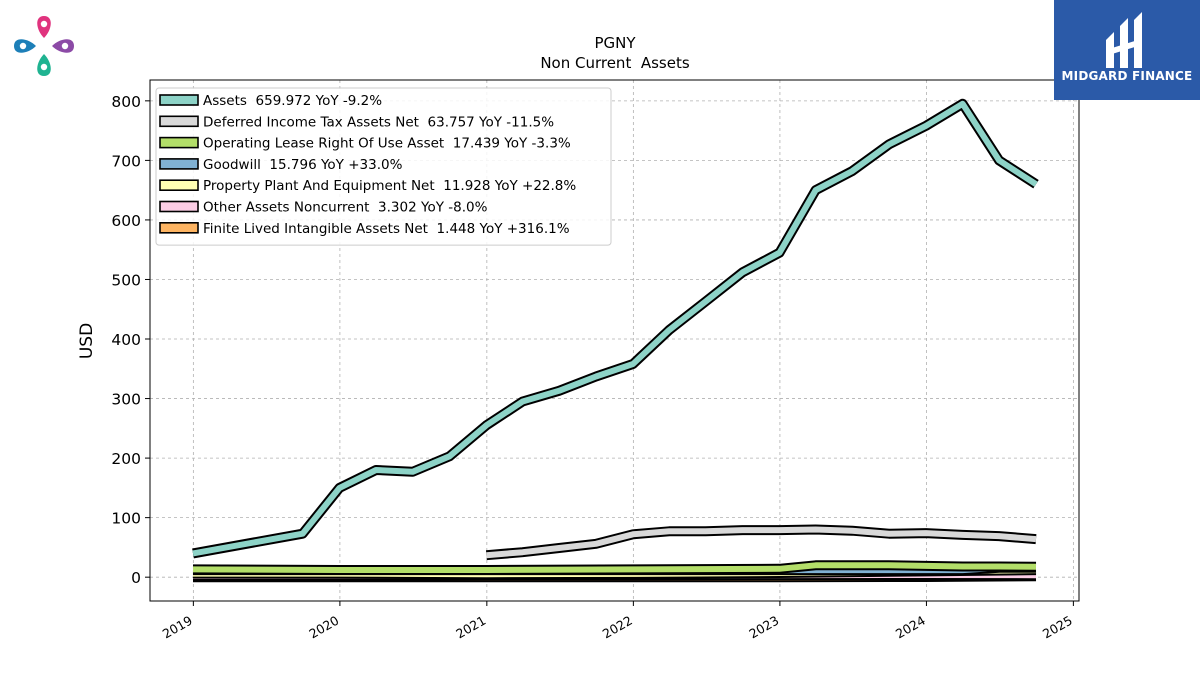 This screenshot has width=1200, height=675. Describe the element at coordinates (615, 63) in the screenshot. I see `chart-subtitle: Non Current Assets` at that location.